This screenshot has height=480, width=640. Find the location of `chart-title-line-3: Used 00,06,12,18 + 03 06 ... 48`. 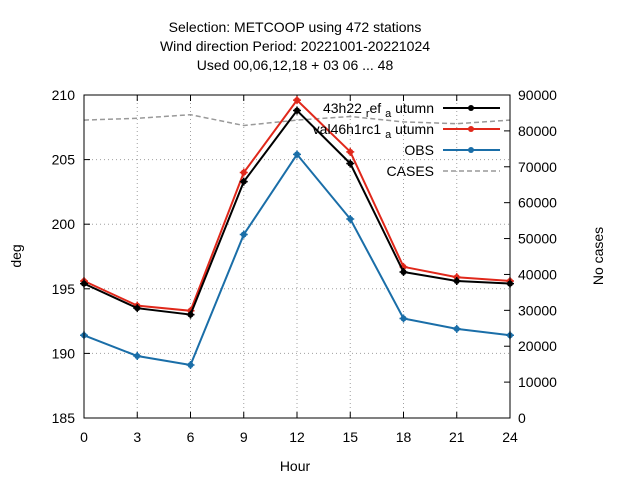

chart-title-line-3: Used 00,06,12,18 + 03 06 ... 48 is located at coordinates (295, 65).